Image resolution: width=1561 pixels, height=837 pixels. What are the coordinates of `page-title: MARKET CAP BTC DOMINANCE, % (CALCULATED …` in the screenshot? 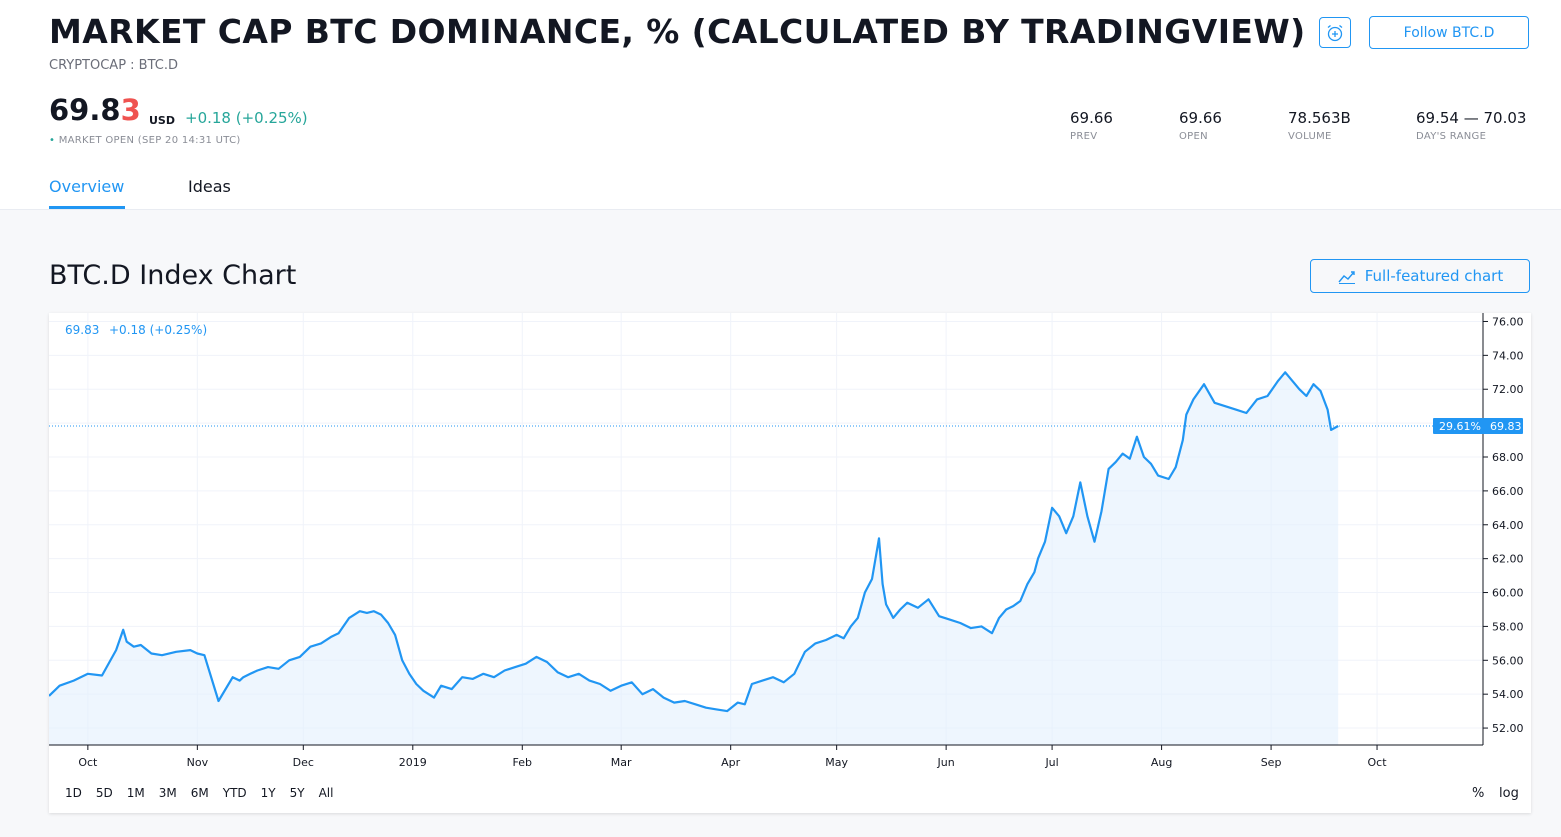 It's located at (677, 31).